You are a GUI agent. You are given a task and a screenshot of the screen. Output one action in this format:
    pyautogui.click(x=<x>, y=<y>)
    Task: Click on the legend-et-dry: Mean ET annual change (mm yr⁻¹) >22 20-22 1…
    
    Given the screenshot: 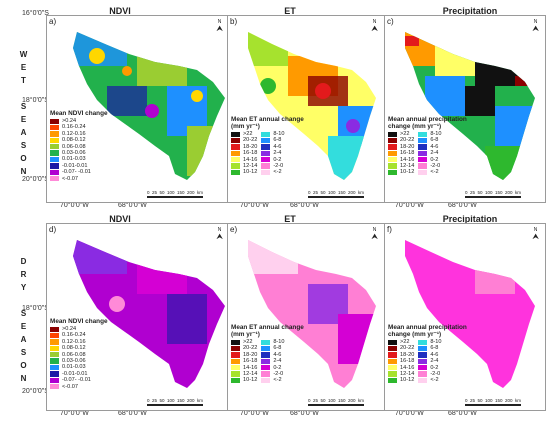 What is the action you would take?
    pyautogui.click(x=267, y=354)
    